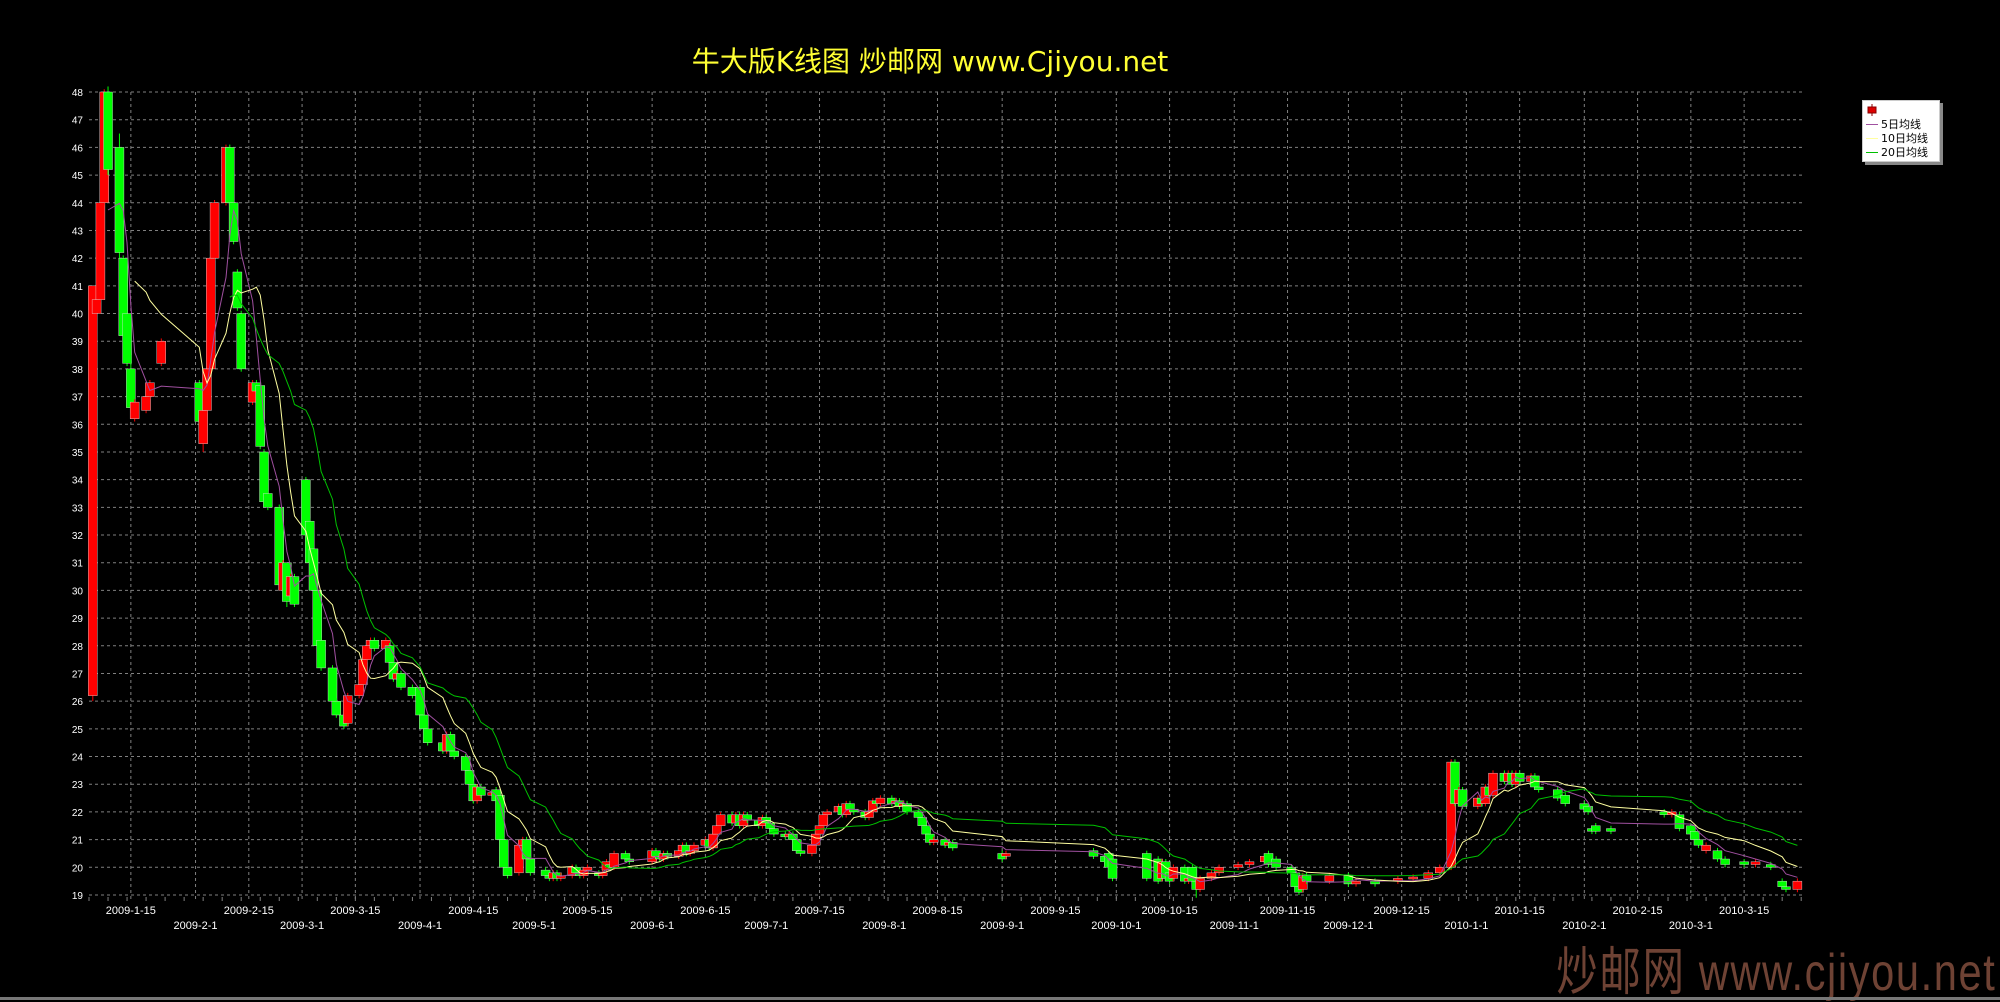  What do you see at coordinates (78, 481) in the screenshot?
I see `y-tick-label: 34` at bounding box center [78, 481].